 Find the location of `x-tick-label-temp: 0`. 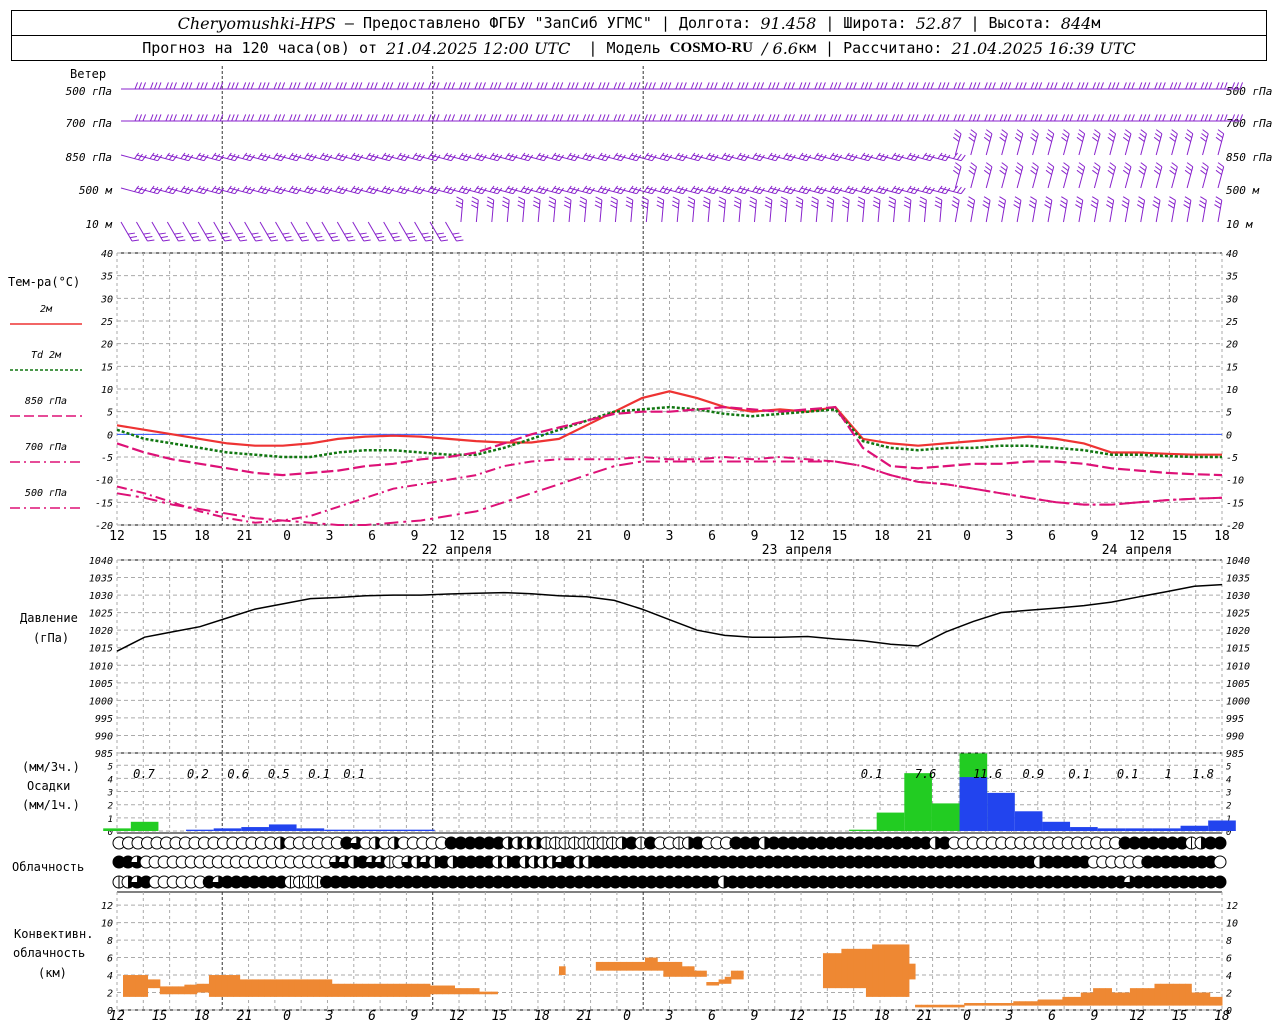

x-tick-label-temp: 0 is located at coordinates (967, 536).